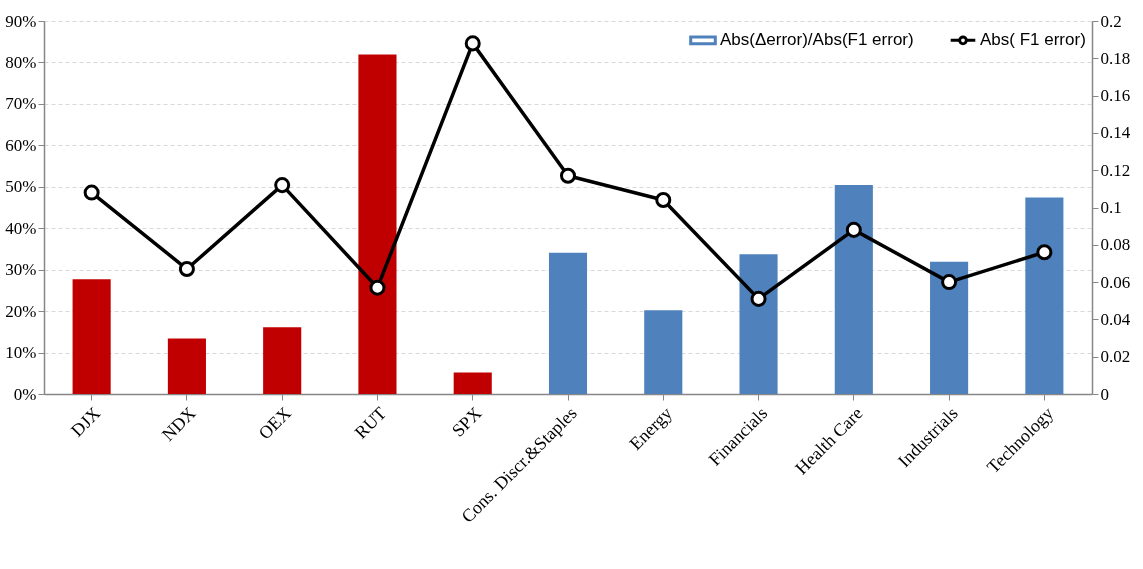 The image size is (1143, 569). I want to click on y-tick-label: 30%, so click(21, 270).